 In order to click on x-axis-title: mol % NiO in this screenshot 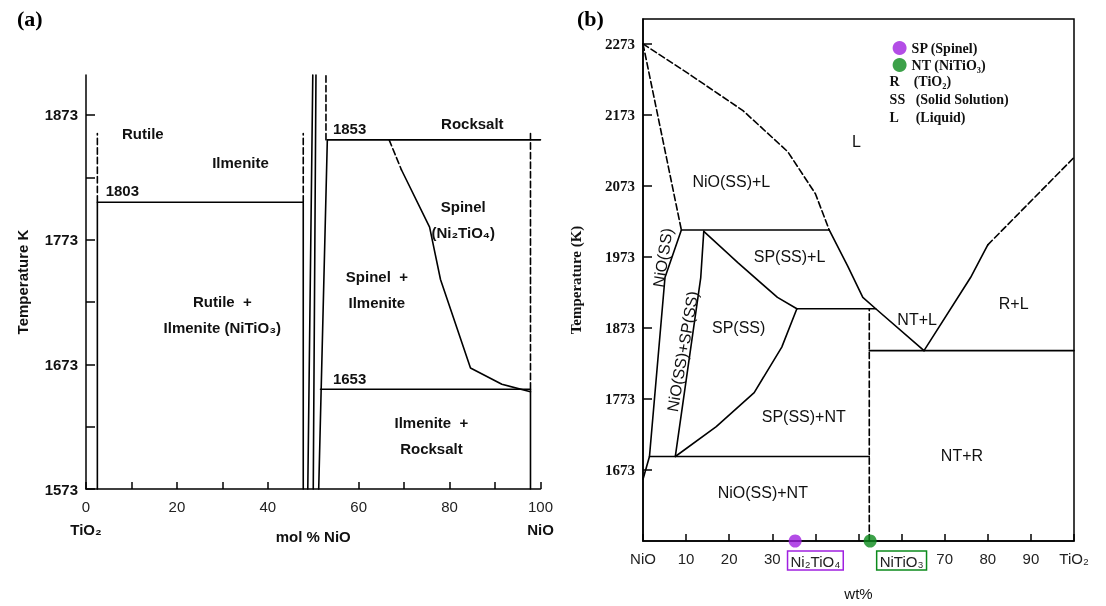, I will do `click(313, 536)`.